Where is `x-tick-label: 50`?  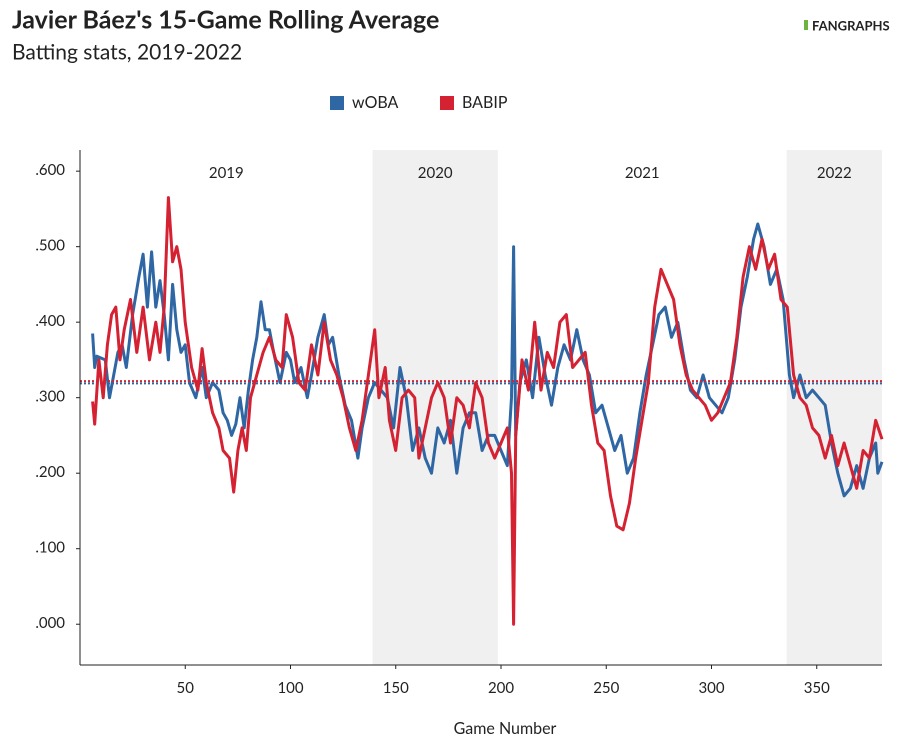
x-tick-label: 50 is located at coordinates (186, 688).